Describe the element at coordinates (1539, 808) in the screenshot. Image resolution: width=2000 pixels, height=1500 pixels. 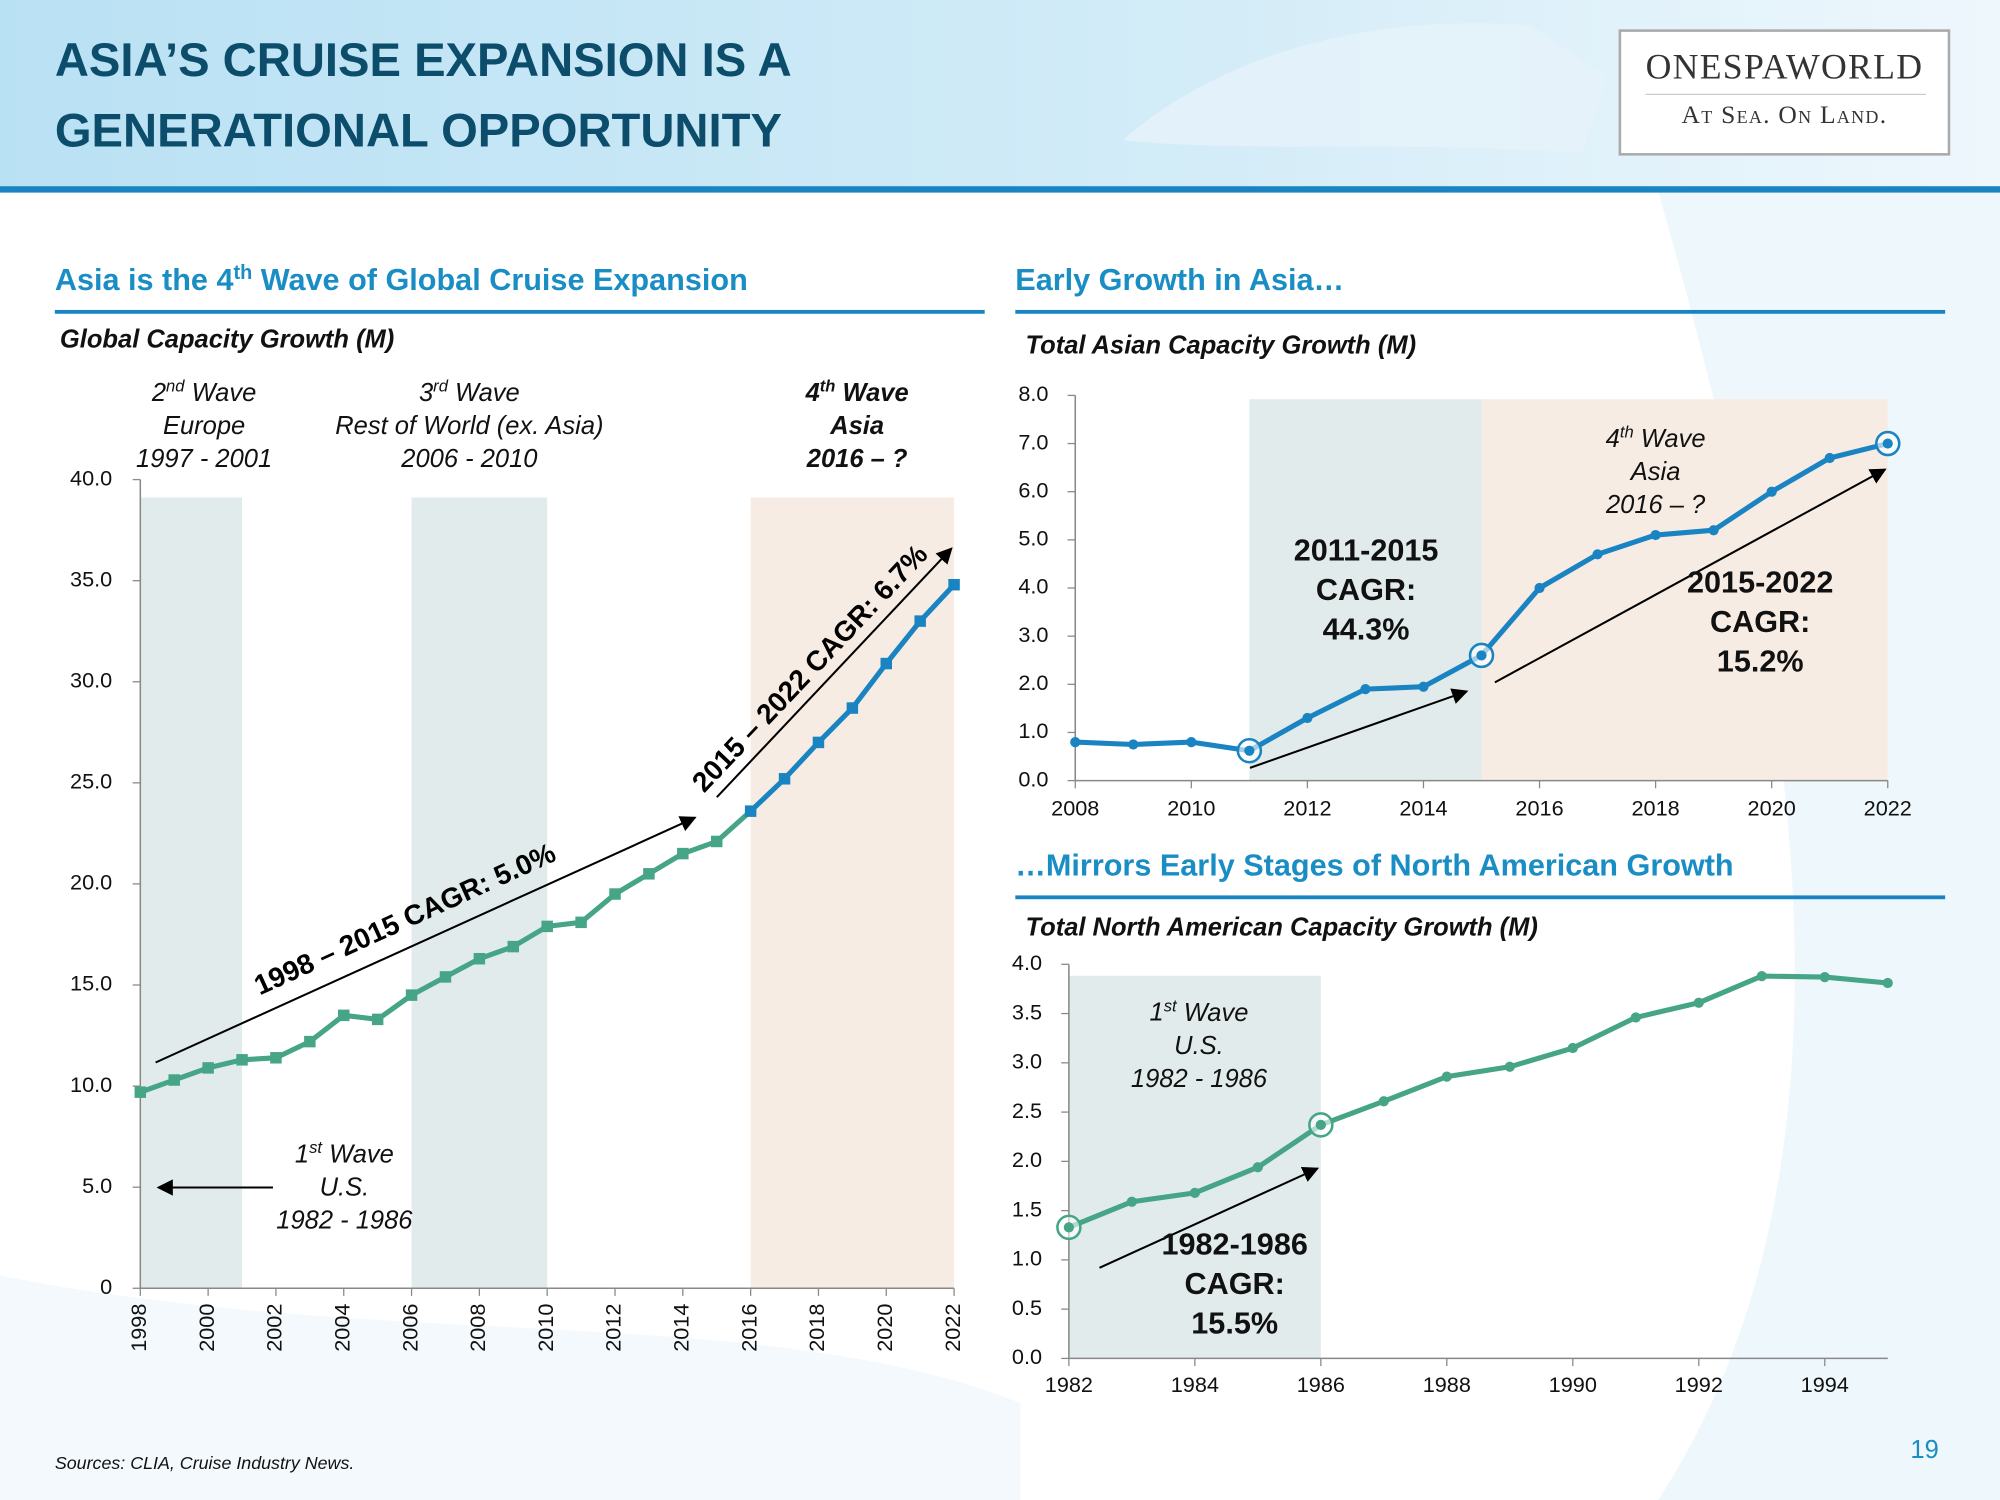
I see `x-tick-label: 2016` at that location.